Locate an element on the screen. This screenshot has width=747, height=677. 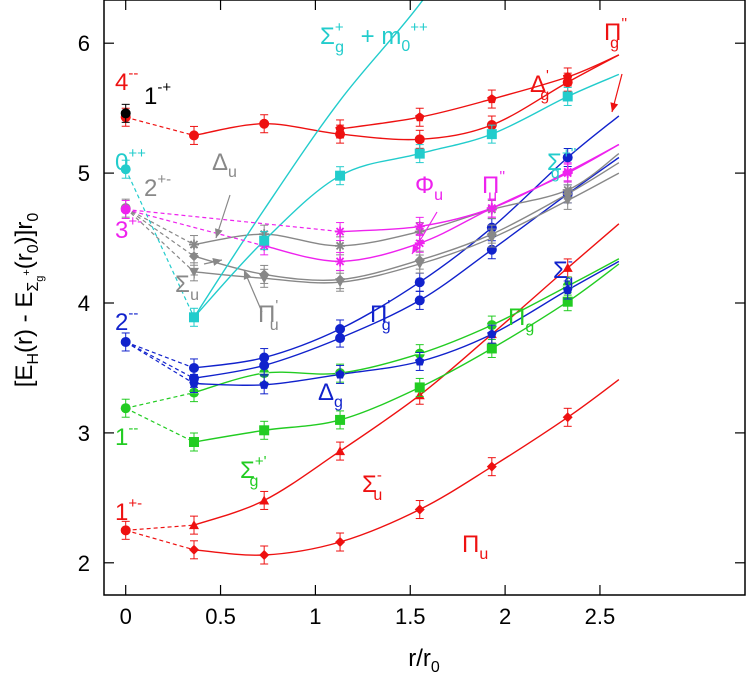
dashed-deltau is located at coordinates (160, 226).